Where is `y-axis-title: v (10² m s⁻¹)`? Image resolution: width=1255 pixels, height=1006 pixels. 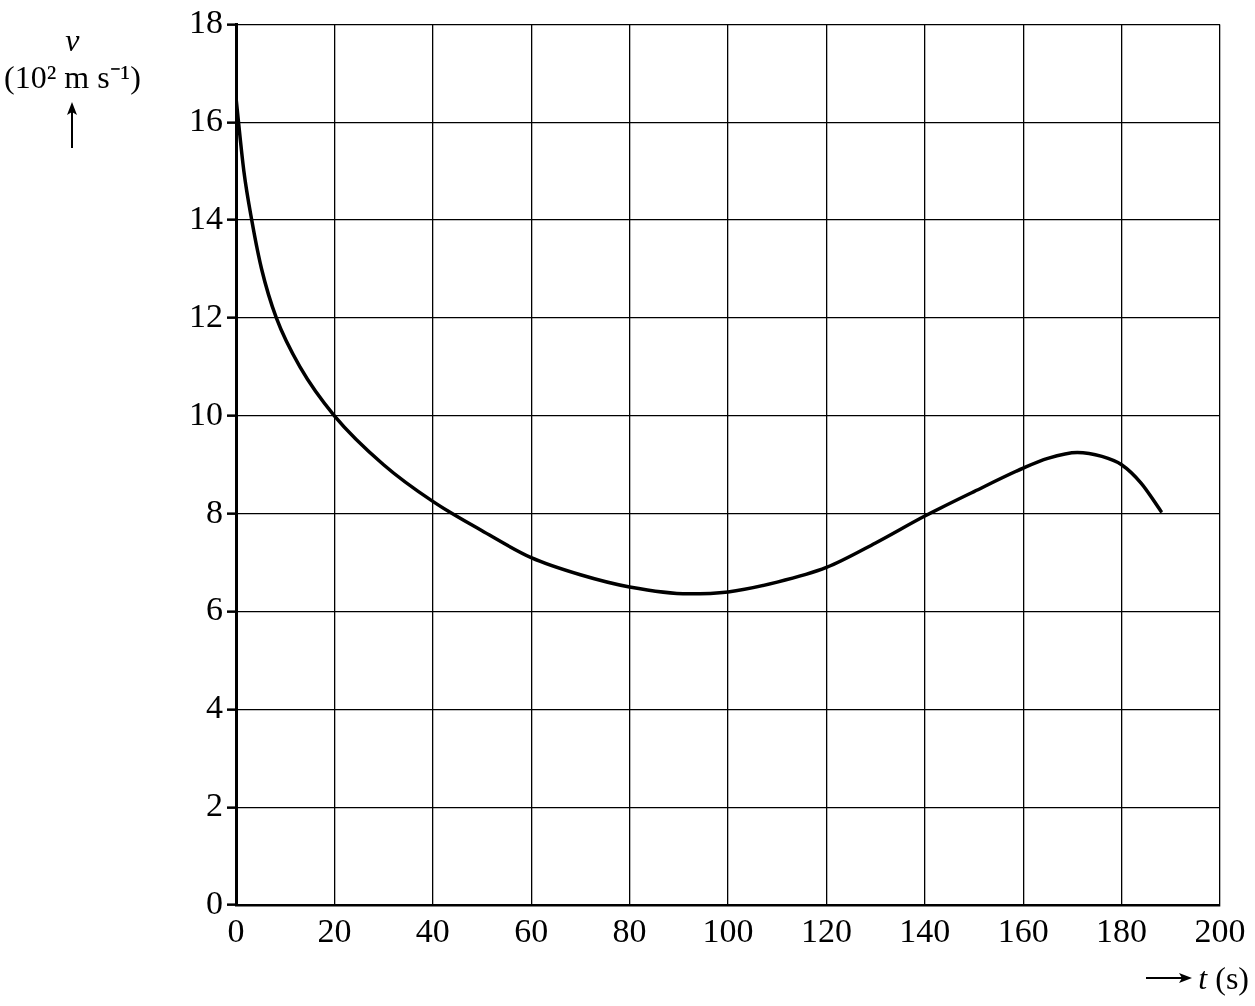 y-axis-title: v (10² m s⁻¹) is located at coordinates (72, 59).